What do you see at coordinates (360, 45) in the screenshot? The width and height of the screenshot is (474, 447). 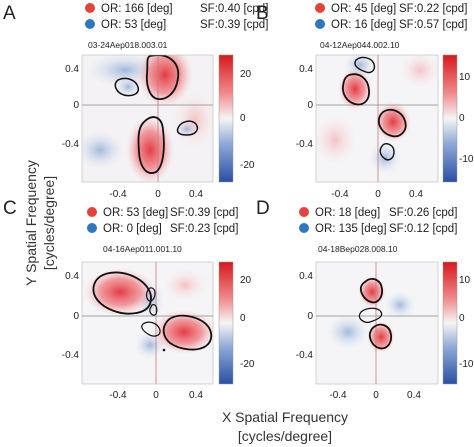 I see `cell-id: 04-12Aep044.002.10` at bounding box center [360, 45].